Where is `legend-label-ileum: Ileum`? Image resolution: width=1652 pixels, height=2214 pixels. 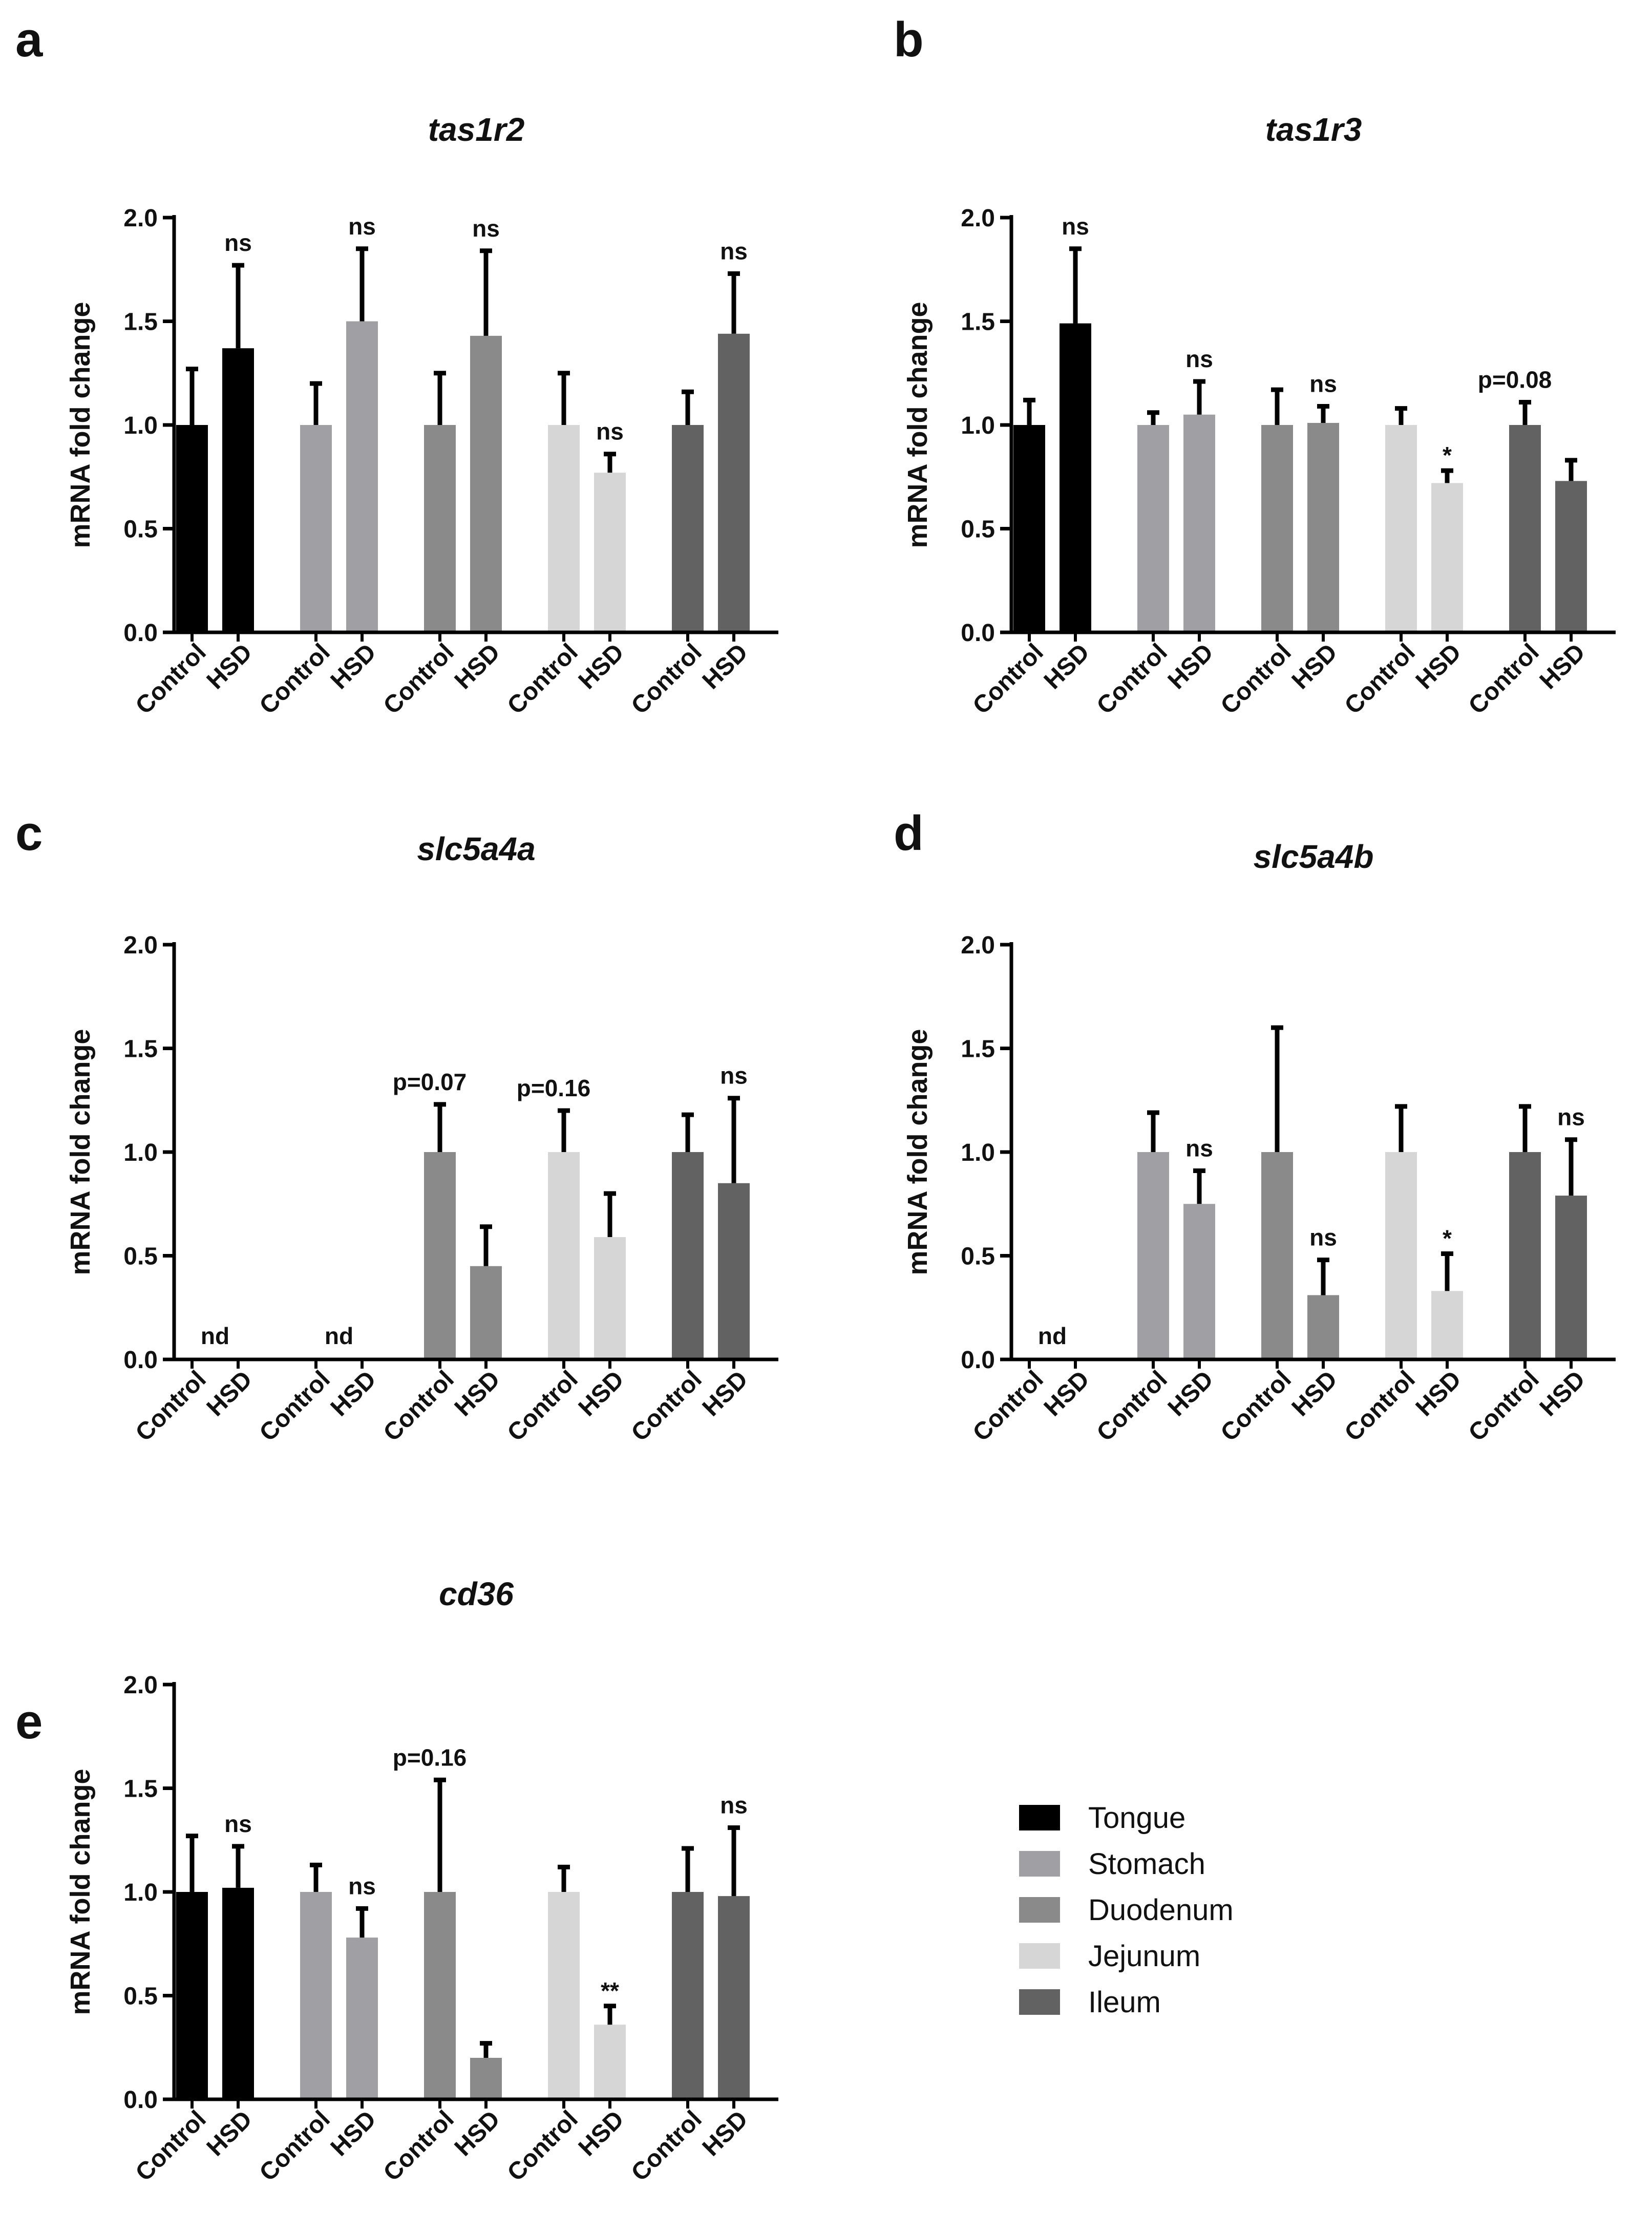
legend-label-ileum: Ileum is located at coordinates (1124, 2003).